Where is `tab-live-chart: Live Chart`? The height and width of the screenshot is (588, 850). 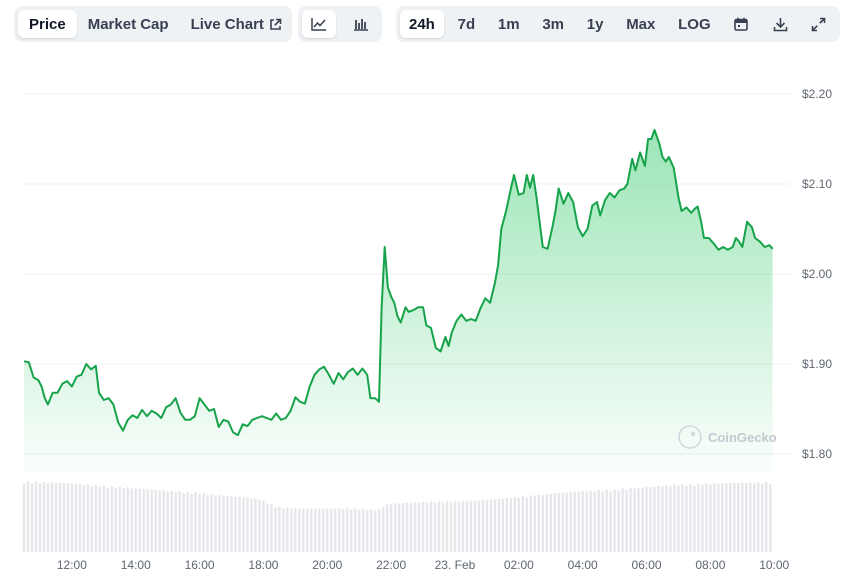 tab-live-chart: Live Chart is located at coordinates (236, 24).